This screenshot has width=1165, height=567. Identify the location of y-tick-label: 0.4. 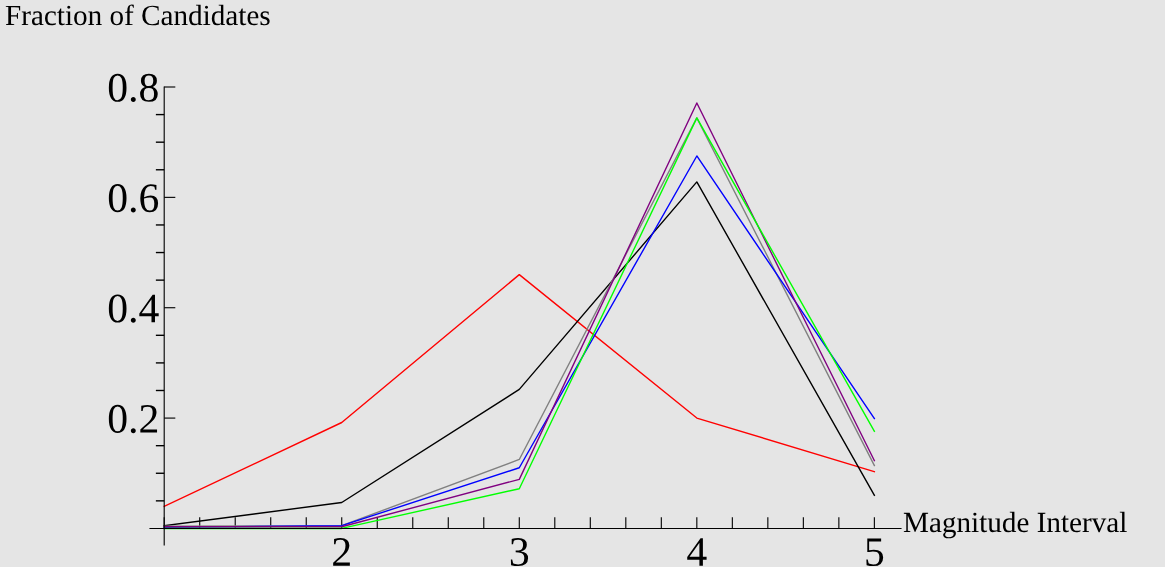
(133, 308).